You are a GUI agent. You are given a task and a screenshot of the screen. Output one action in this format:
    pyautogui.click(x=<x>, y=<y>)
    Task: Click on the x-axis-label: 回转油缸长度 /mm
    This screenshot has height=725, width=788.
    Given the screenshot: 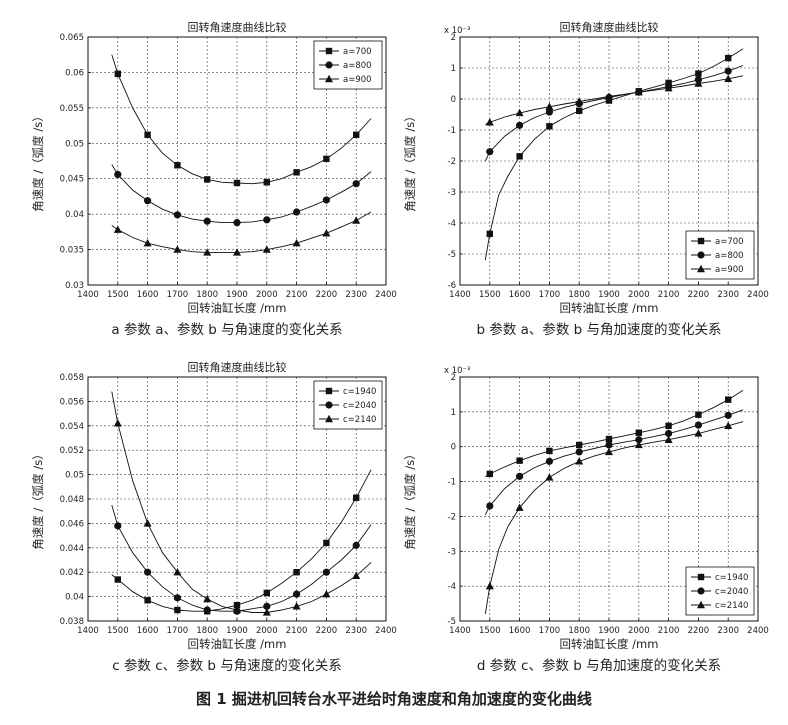 What is the action you would take?
    pyautogui.click(x=609, y=644)
    